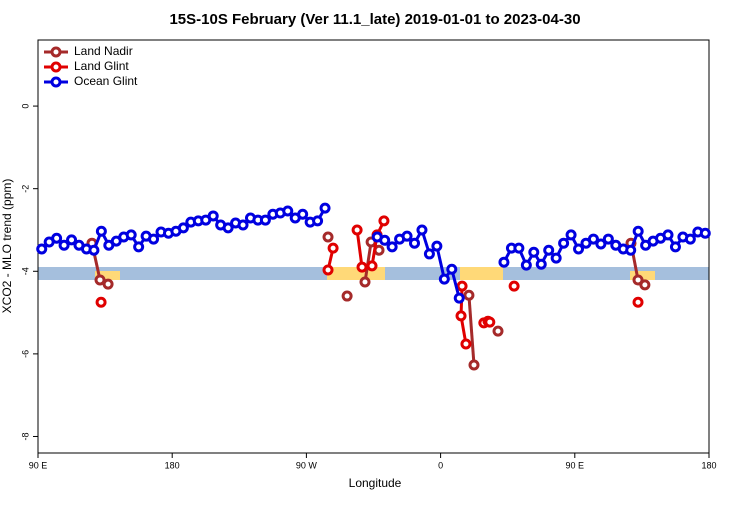  I want to click on x-tick-label: 90 W, so click(307, 465).